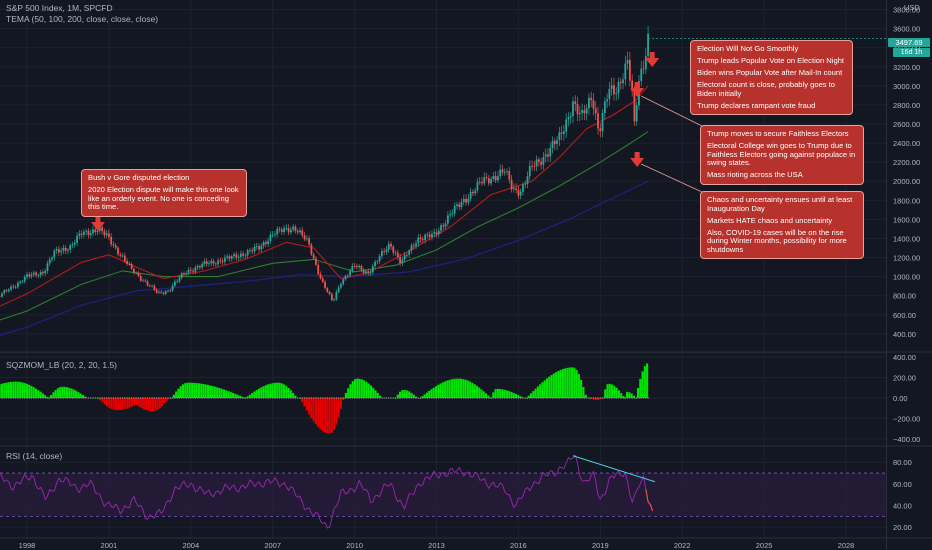 The image size is (932, 550). I want to click on sqzmom-histogram, so click(324, 398).